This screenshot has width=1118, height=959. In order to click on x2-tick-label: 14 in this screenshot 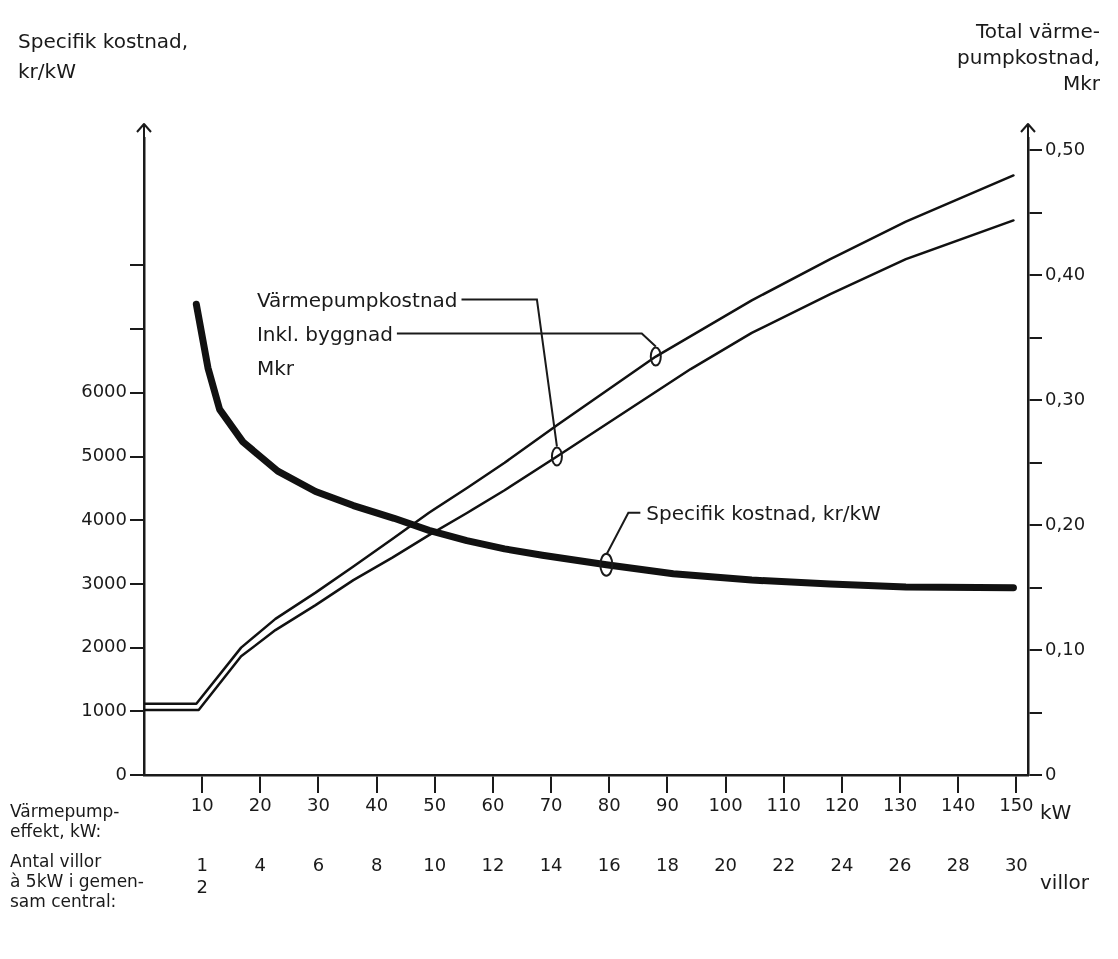, I will do `click(551, 865)`.